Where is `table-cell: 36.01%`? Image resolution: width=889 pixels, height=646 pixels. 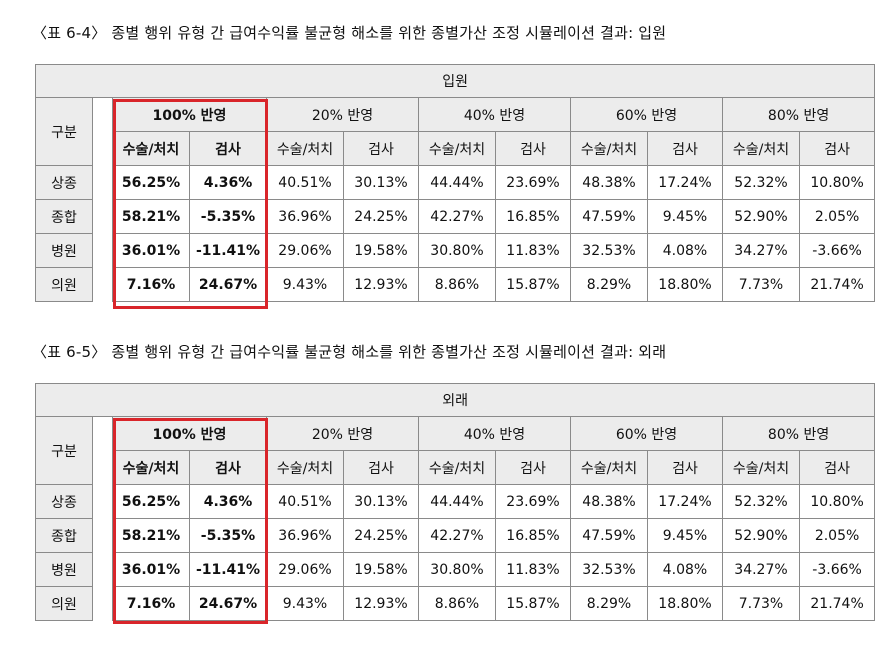 table-cell: 36.01% is located at coordinates (151, 569).